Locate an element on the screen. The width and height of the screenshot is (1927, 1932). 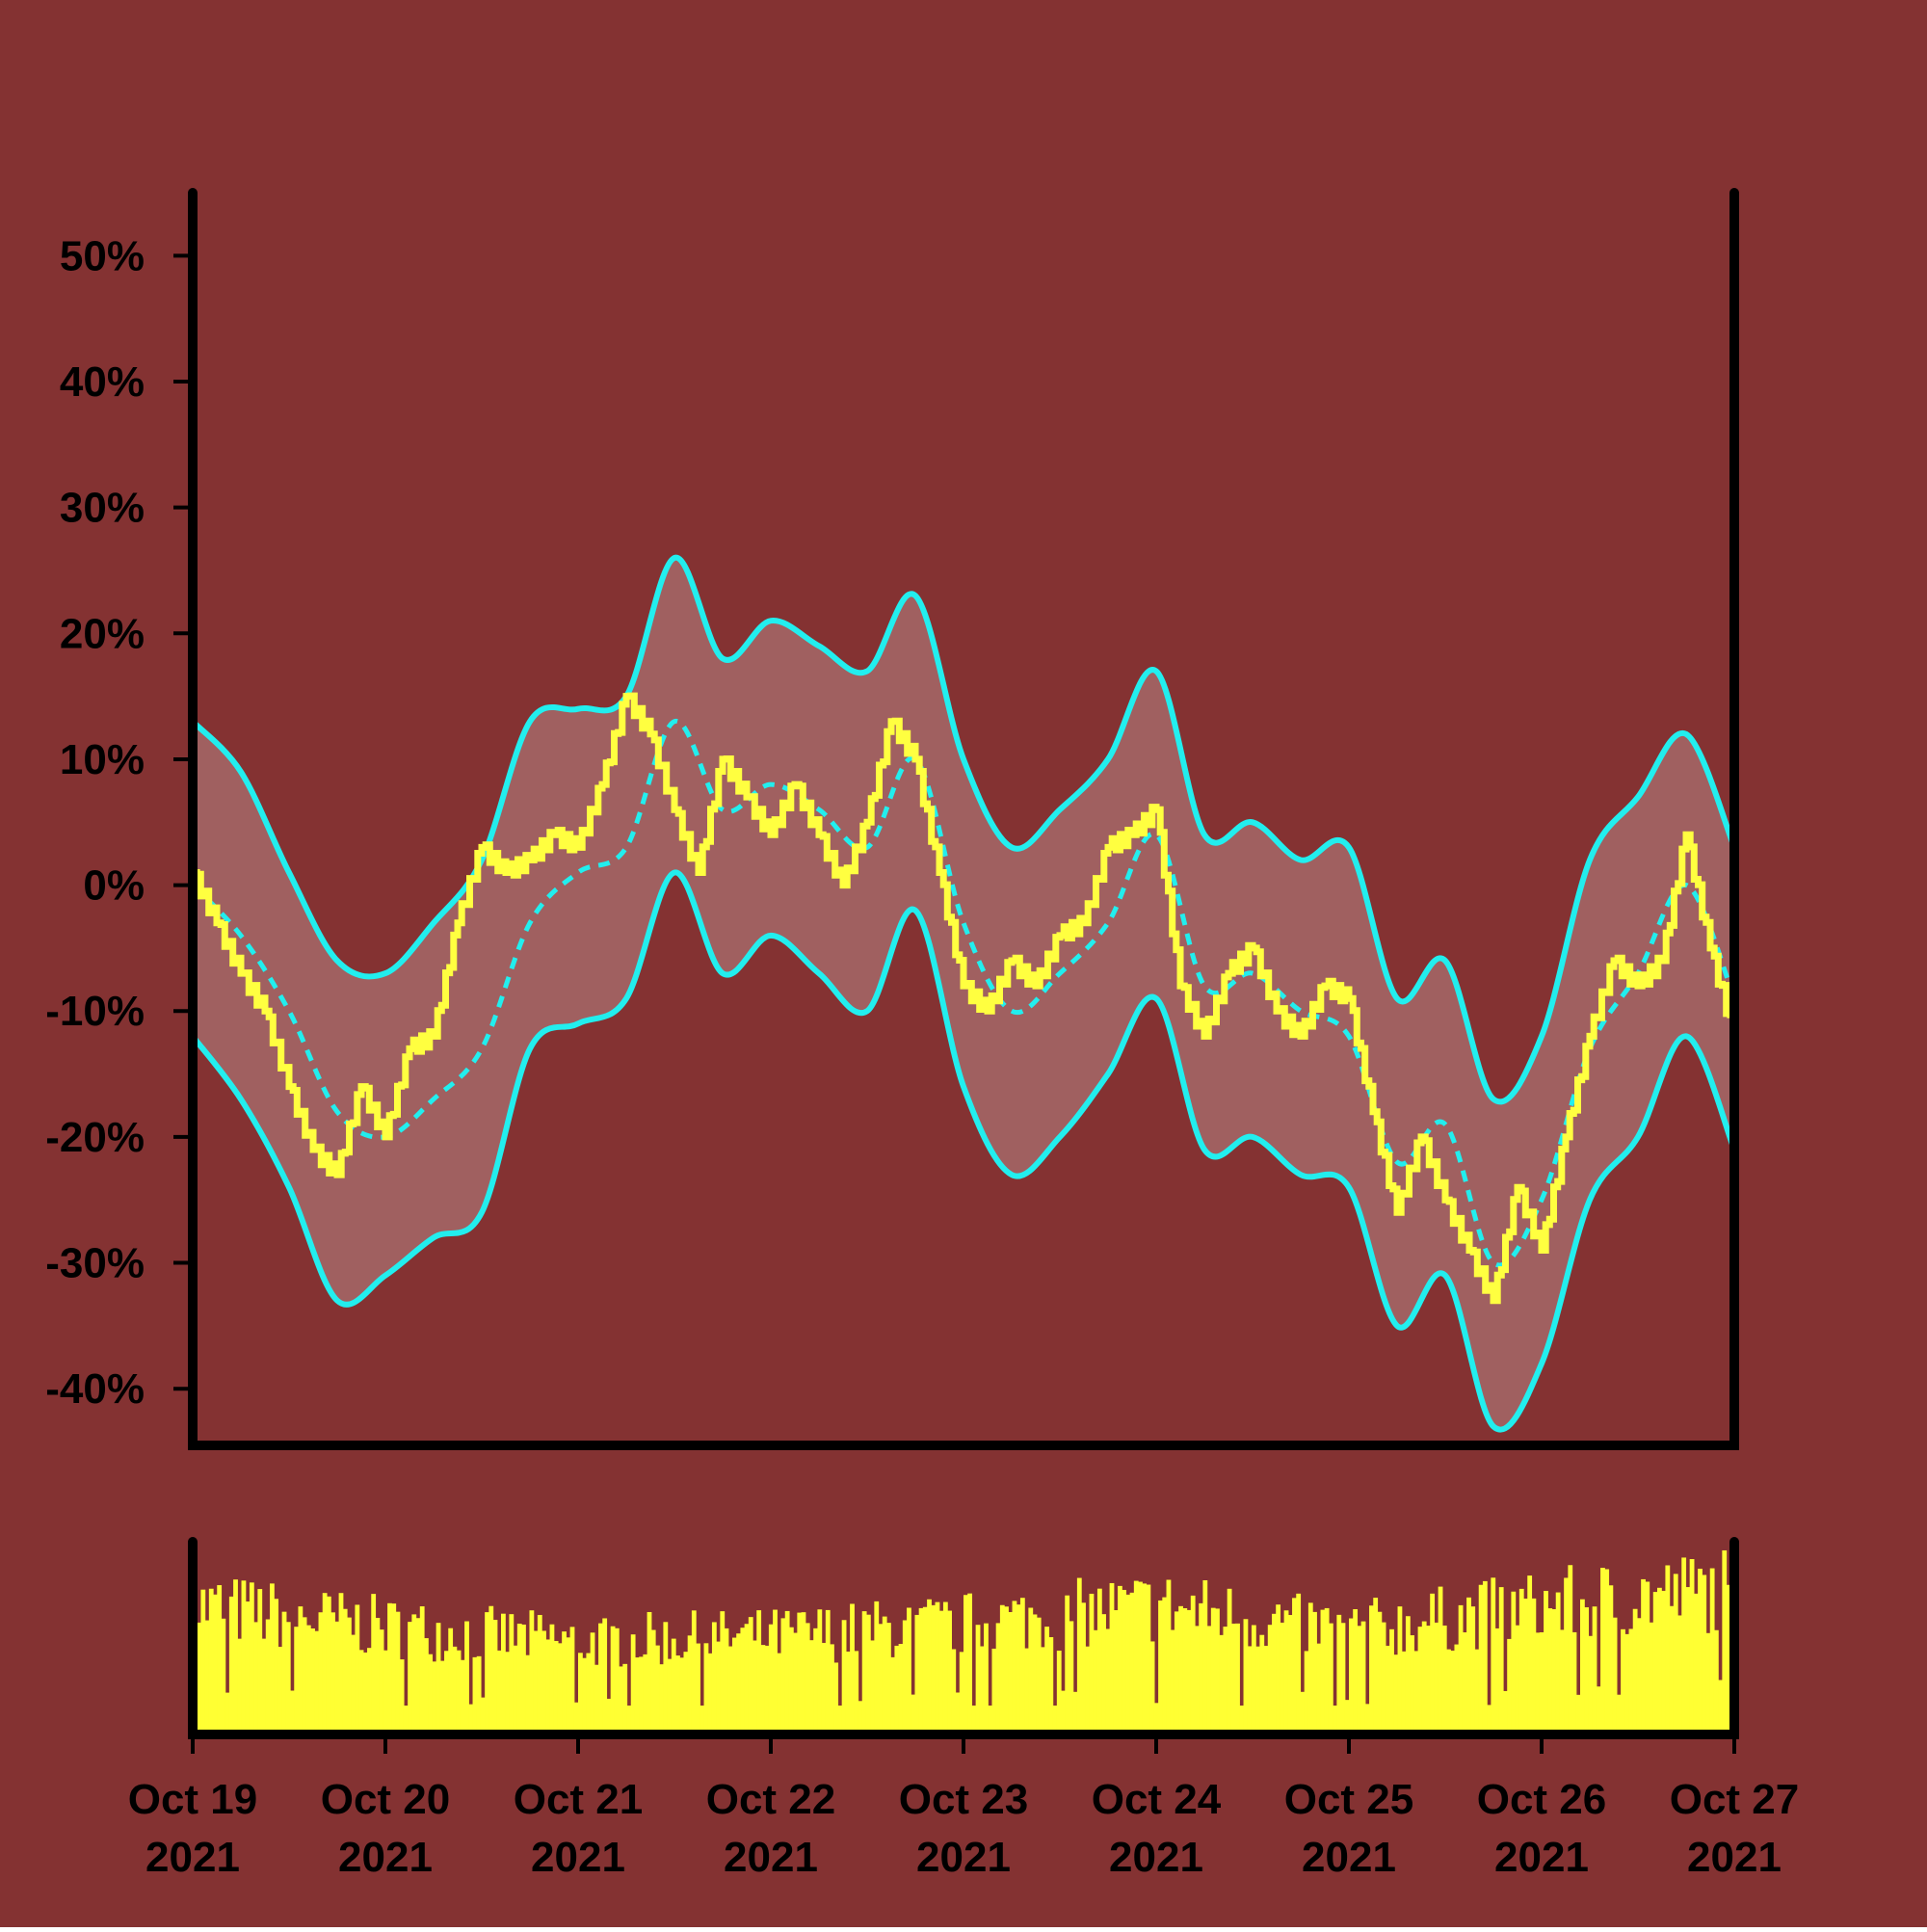
y-tick-label: 0% is located at coordinates (114, 886).